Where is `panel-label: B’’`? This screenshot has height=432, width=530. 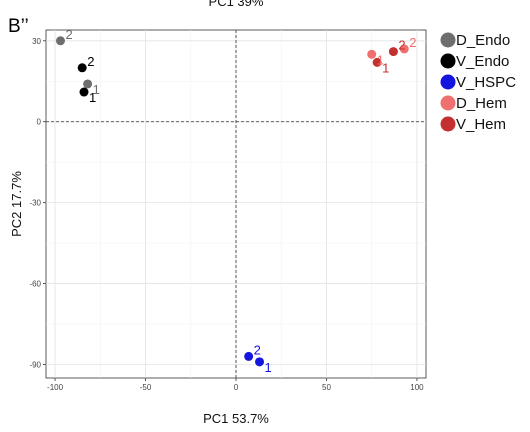
panel-label: B’’ is located at coordinates (18, 26).